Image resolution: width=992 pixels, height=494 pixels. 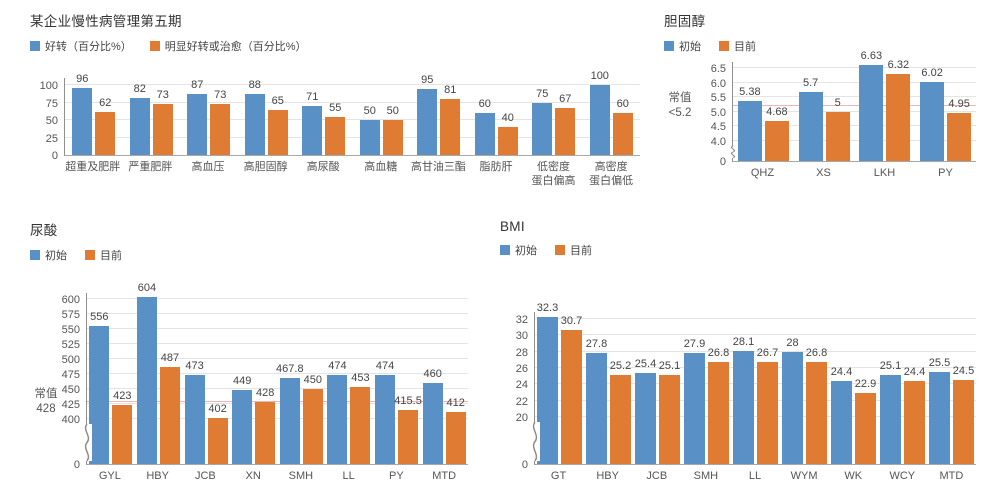 I want to click on x-axis-category-label: 高密度 蛋白偏低, so click(x=611, y=174).